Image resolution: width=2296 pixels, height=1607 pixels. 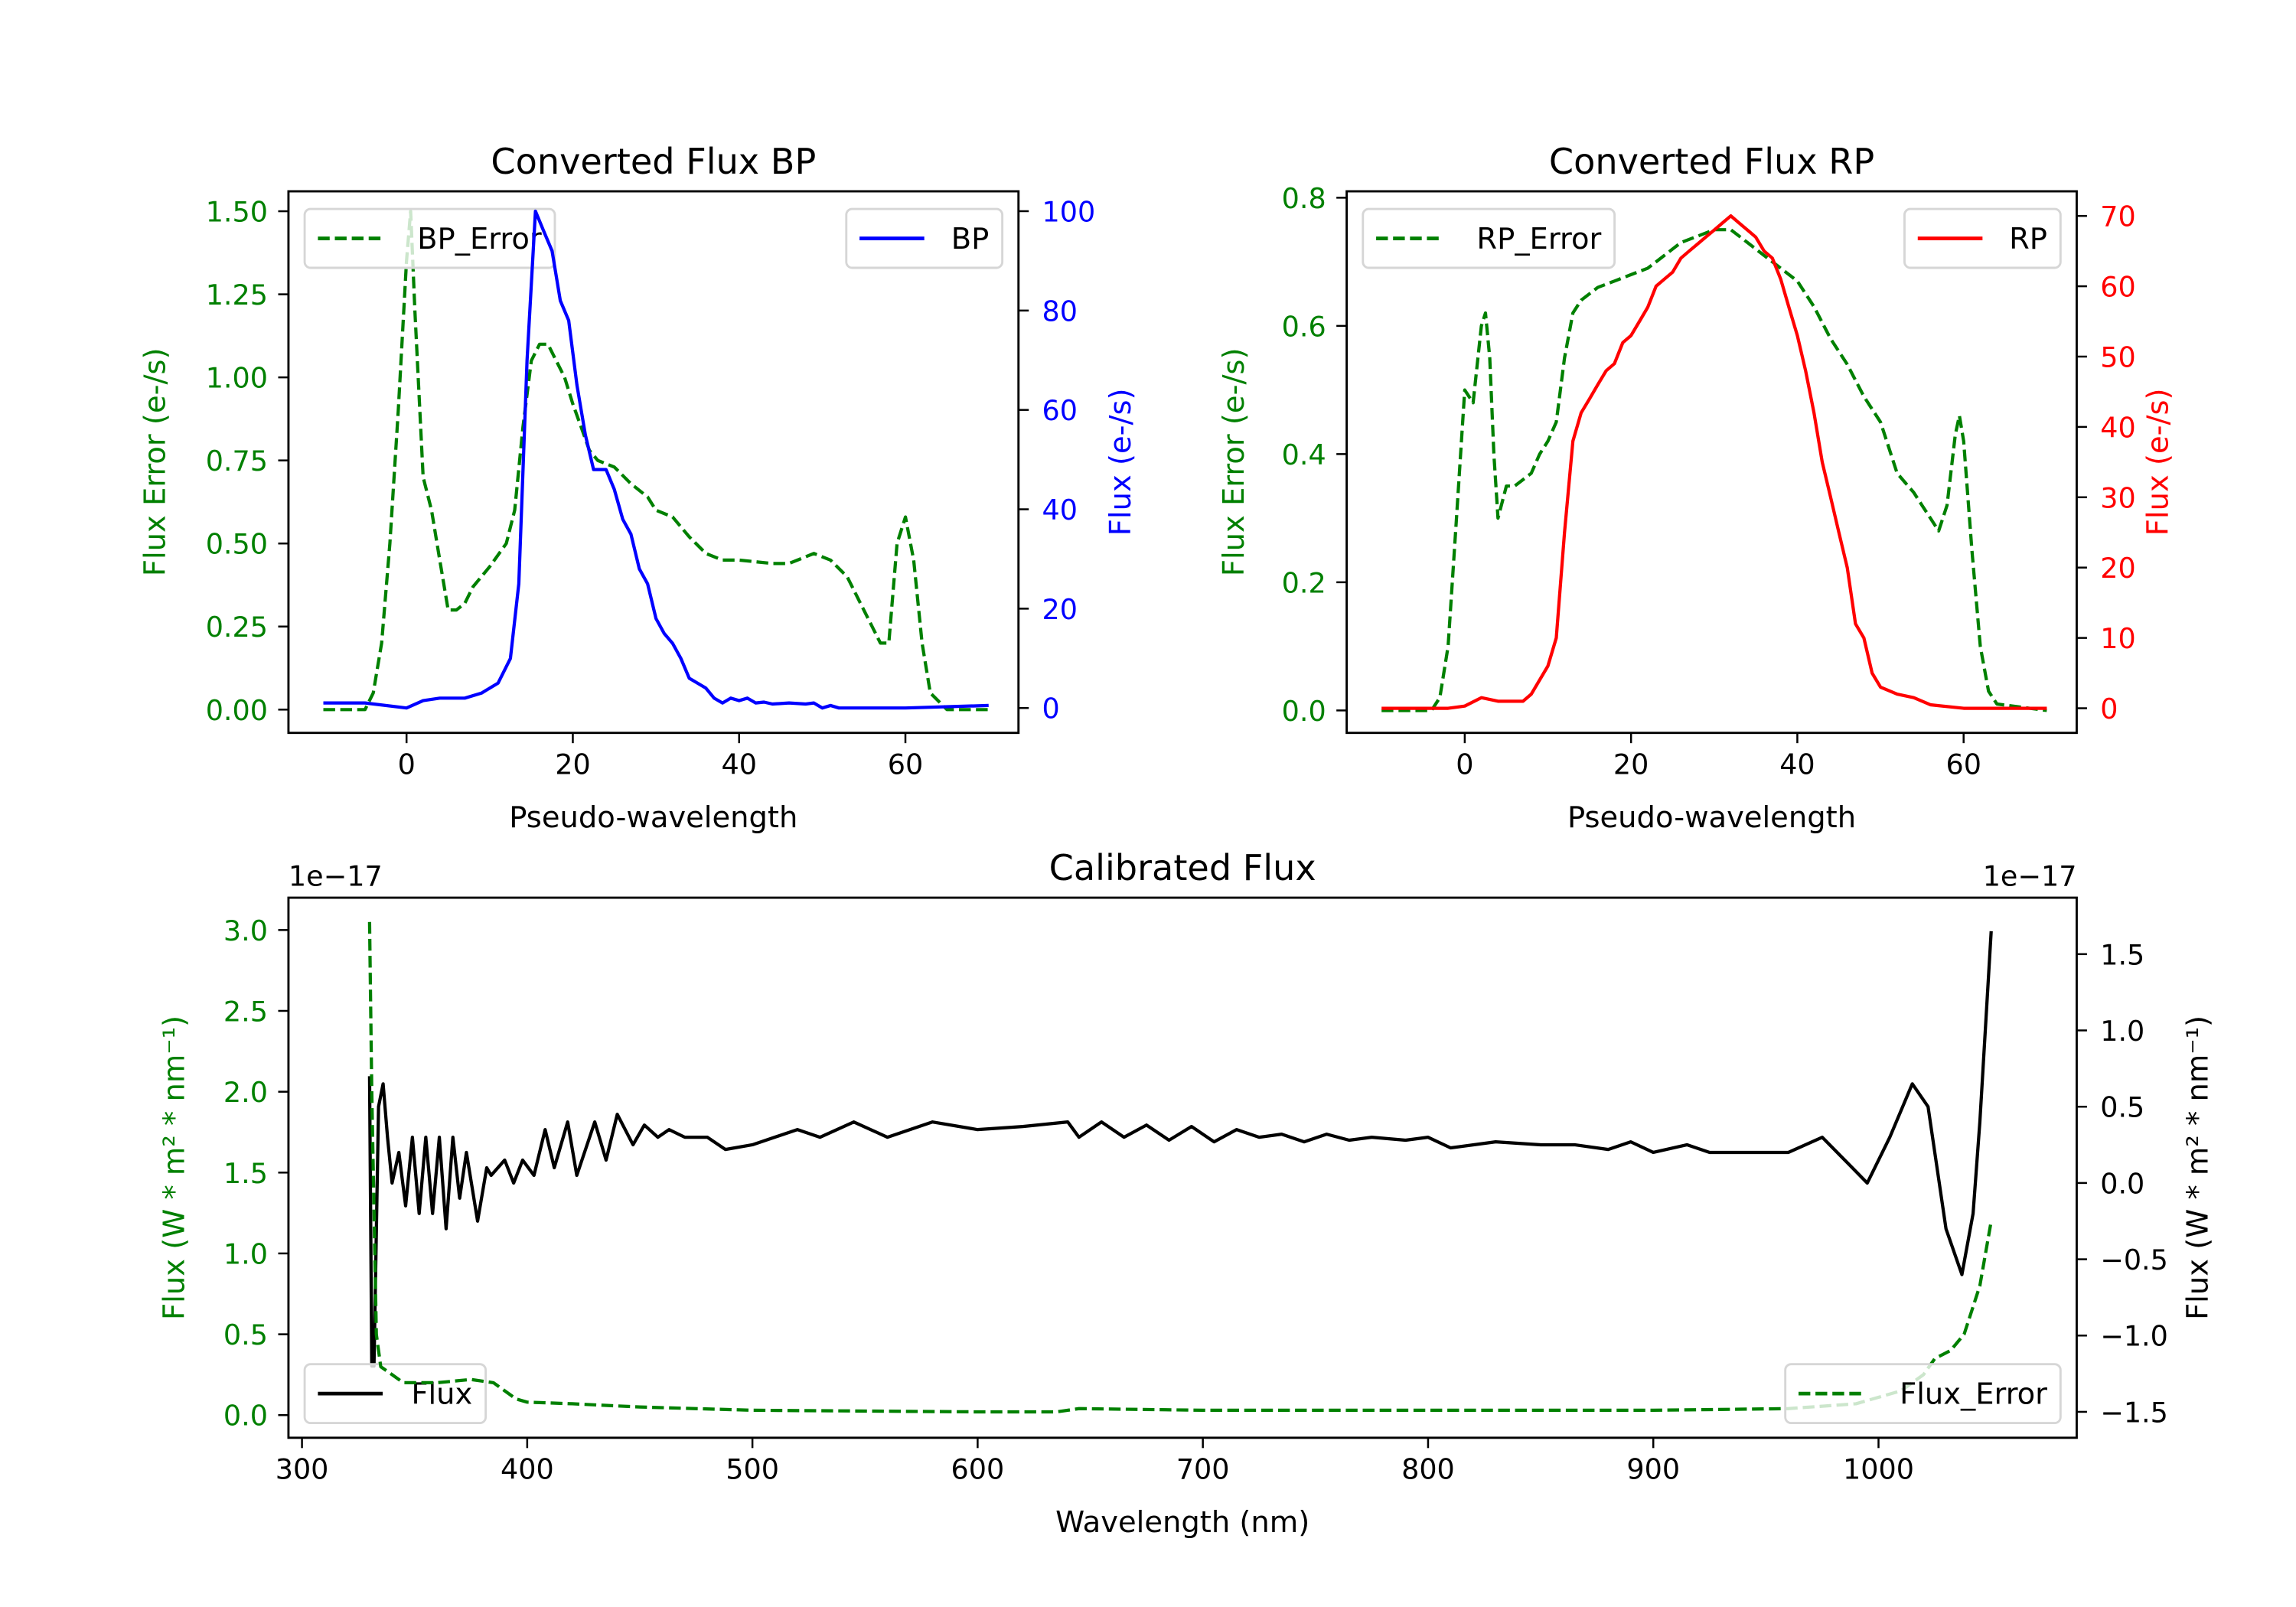 I want to click on chart-title: Converted Flux BP, so click(x=653, y=161).